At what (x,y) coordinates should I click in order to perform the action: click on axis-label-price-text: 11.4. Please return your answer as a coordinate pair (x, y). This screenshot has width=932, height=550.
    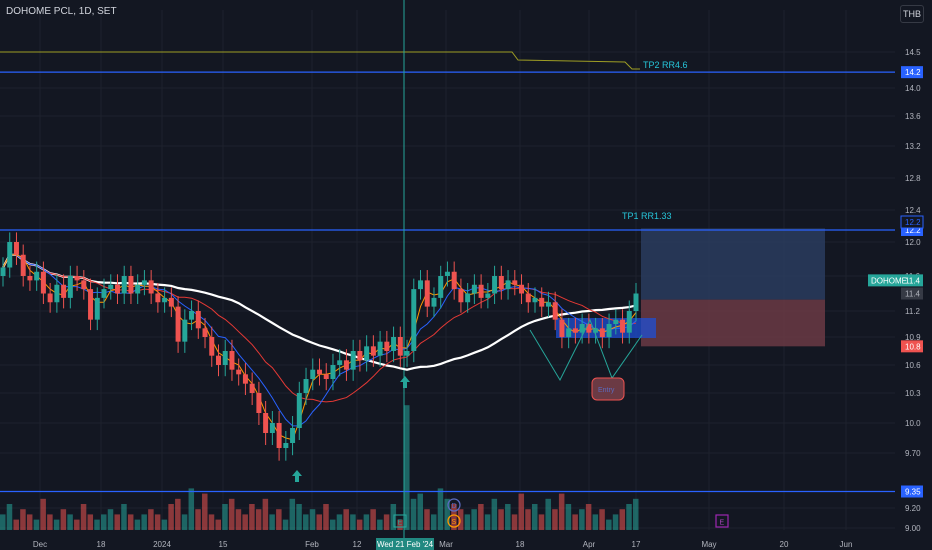
    Looking at the image, I should click on (913, 294).